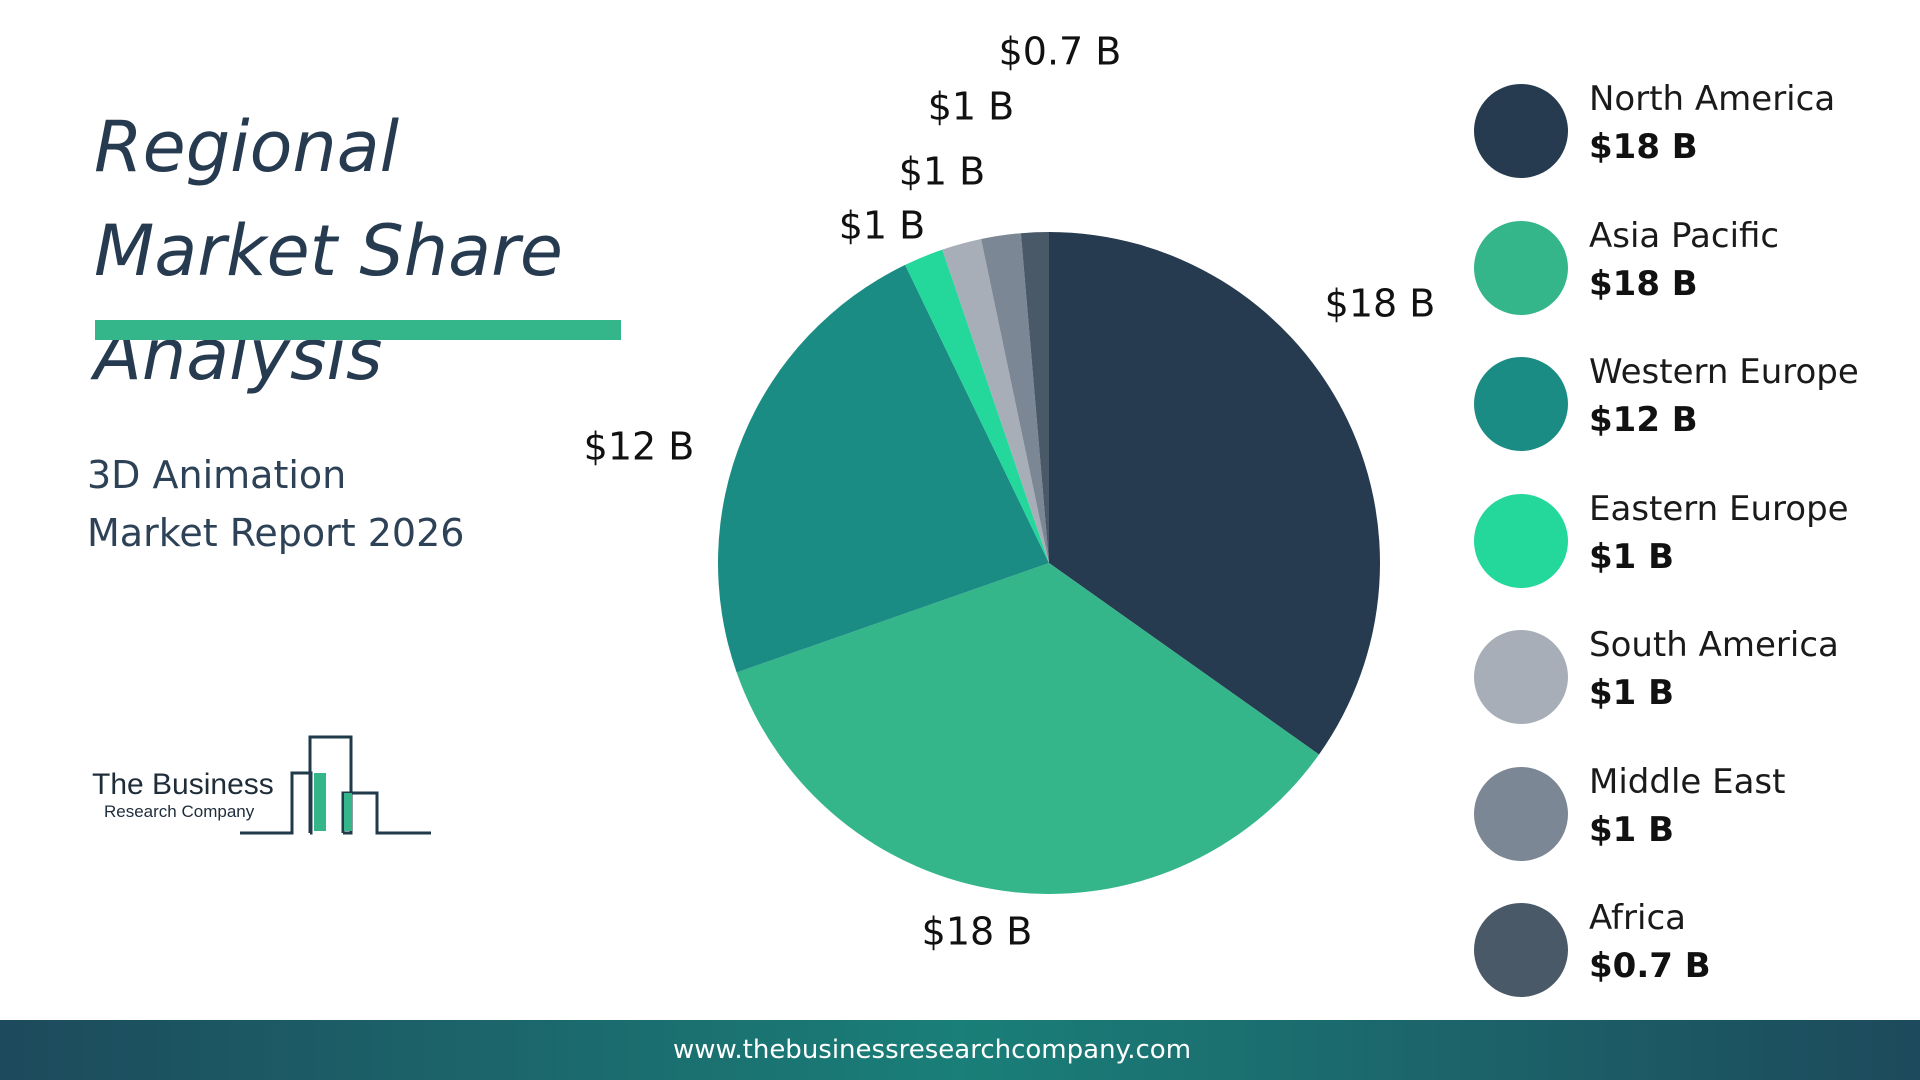 The height and width of the screenshot is (1080, 1920). What do you see at coordinates (1724, 372) in the screenshot?
I see `legend-name: Western Europe` at bounding box center [1724, 372].